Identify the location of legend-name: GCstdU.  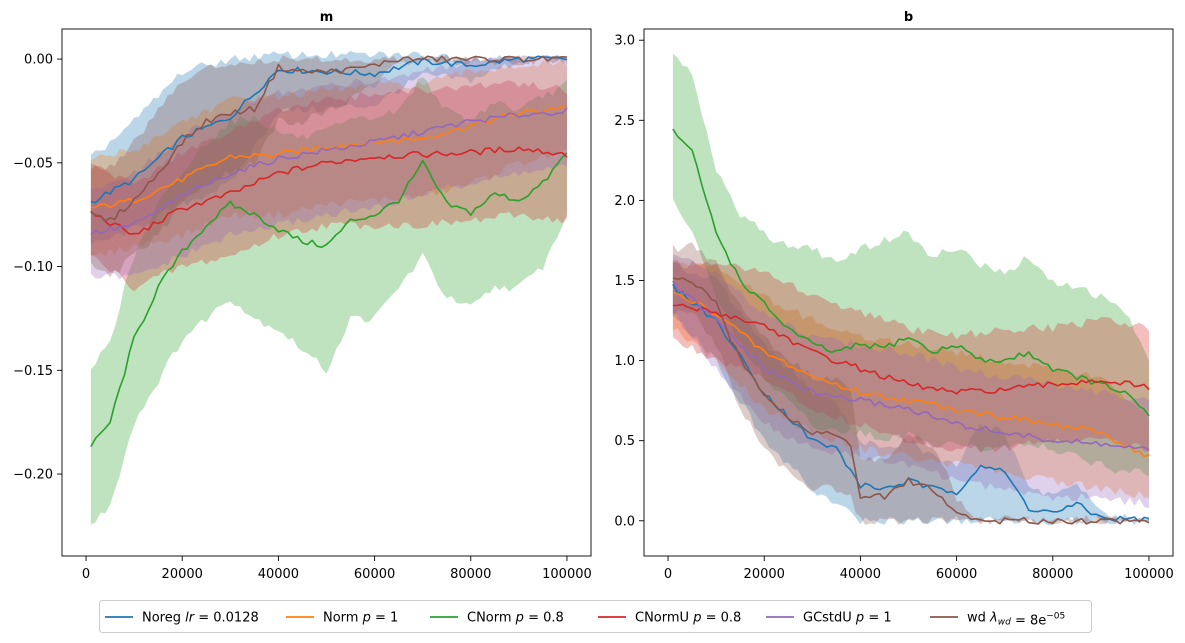
(829, 618).